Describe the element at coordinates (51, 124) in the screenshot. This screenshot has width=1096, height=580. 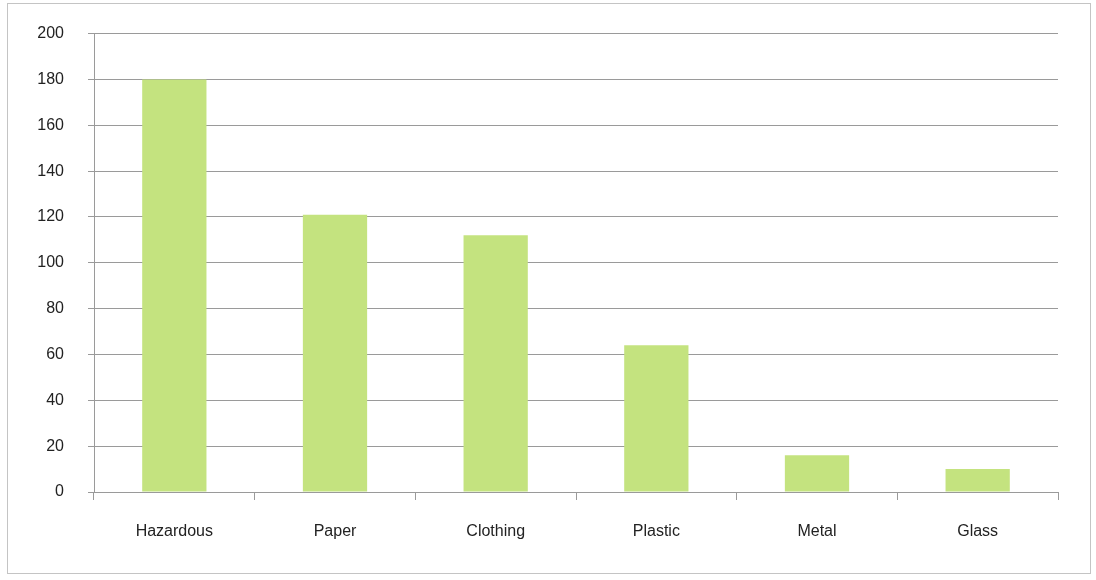
I see `y-tick-label: 160` at that location.